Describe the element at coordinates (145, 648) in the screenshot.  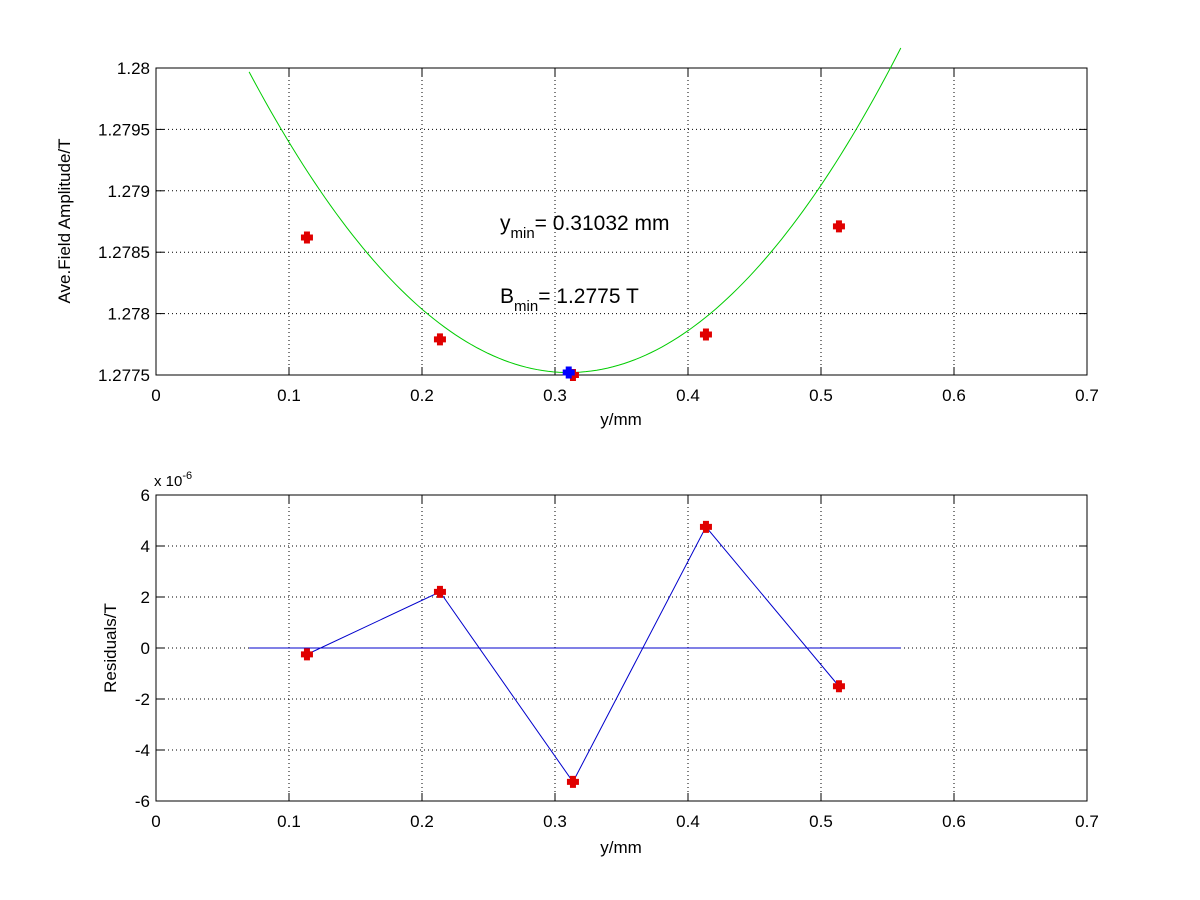
I see `residuals-y-tick-label: 0` at that location.